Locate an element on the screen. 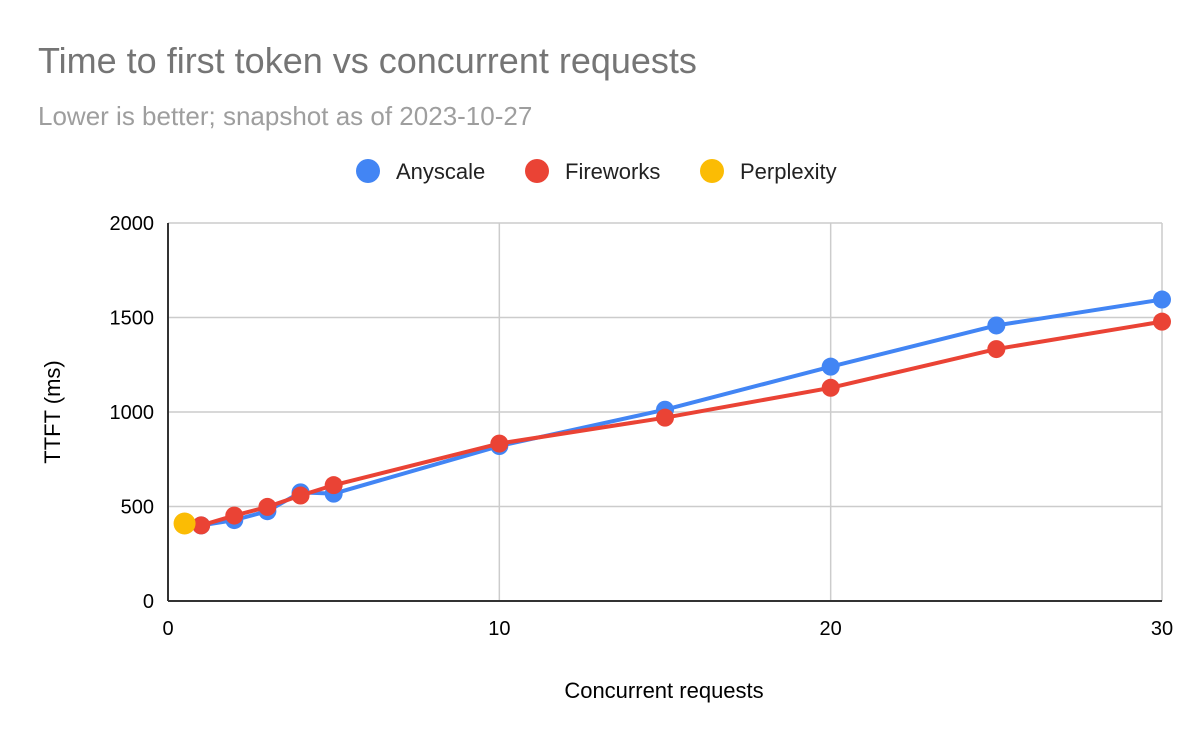  legend: Anyscale Fireworks Perplexity is located at coordinates (596, 171).